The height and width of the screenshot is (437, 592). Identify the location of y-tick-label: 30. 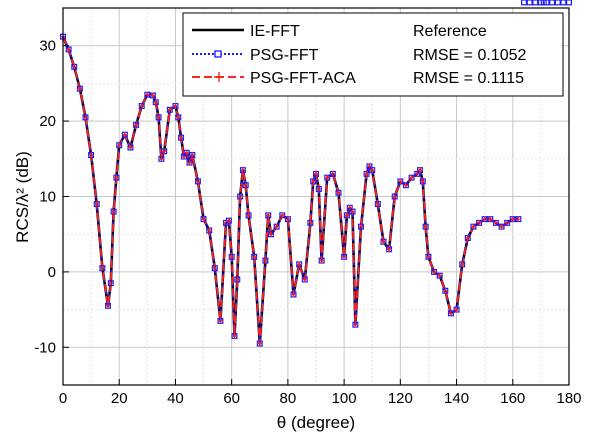
(47, 46).